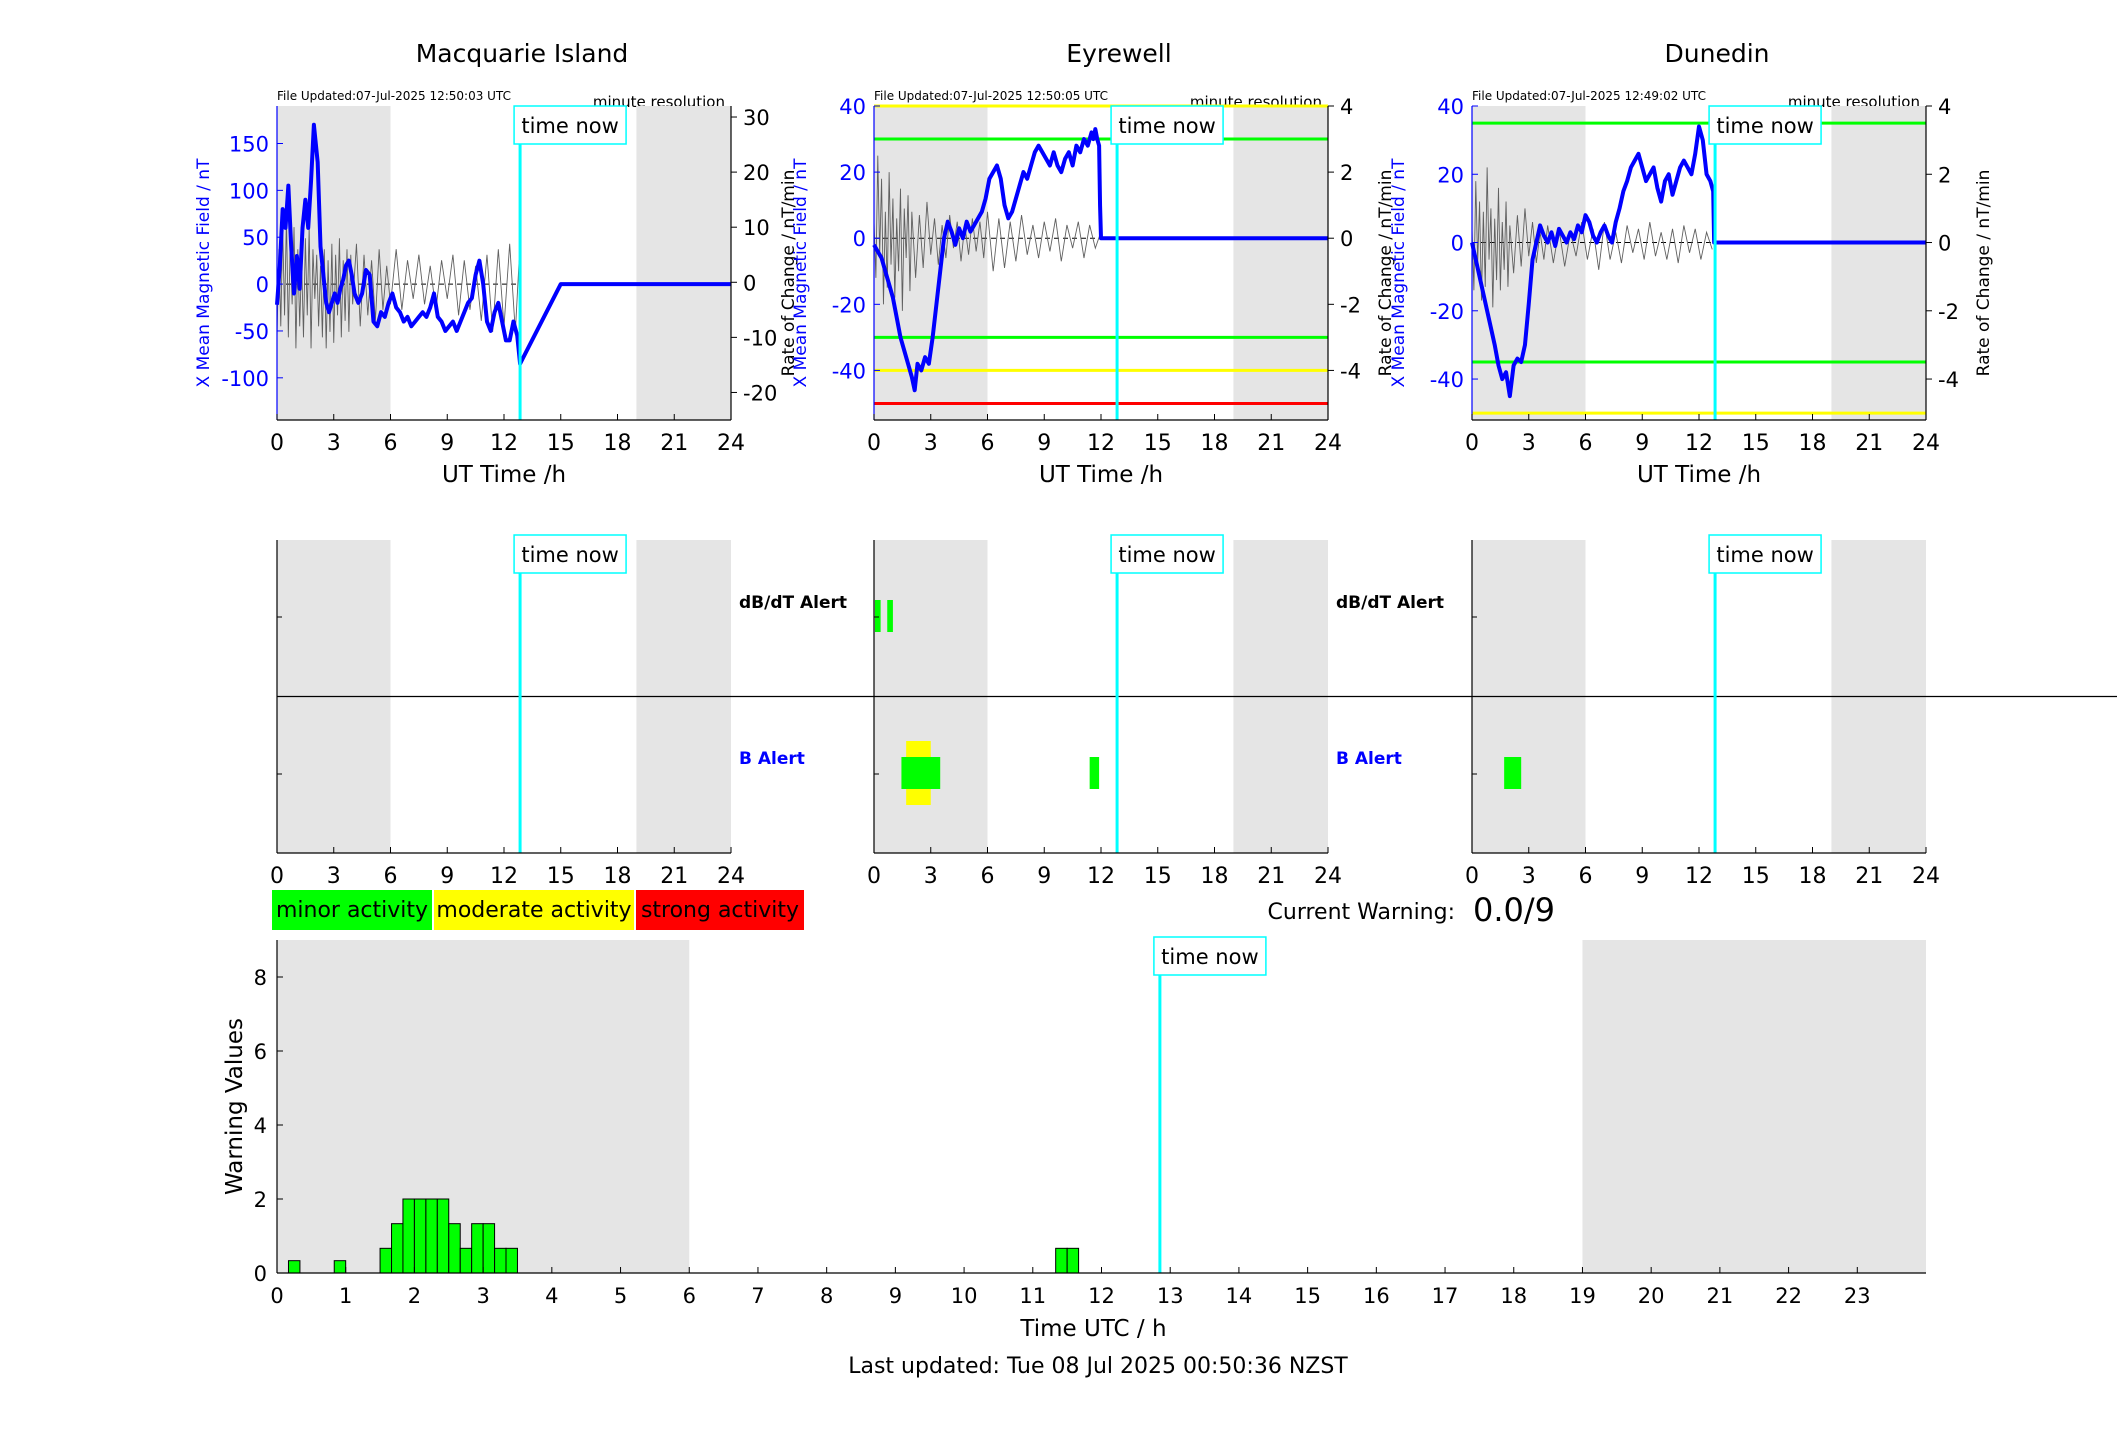 The height and width of the screenshot is (1437, 2117). What do you see at coordinates (260, 978) in the screenshot?
I see `y-tick-label: 8` at bounding box center [260, 978].